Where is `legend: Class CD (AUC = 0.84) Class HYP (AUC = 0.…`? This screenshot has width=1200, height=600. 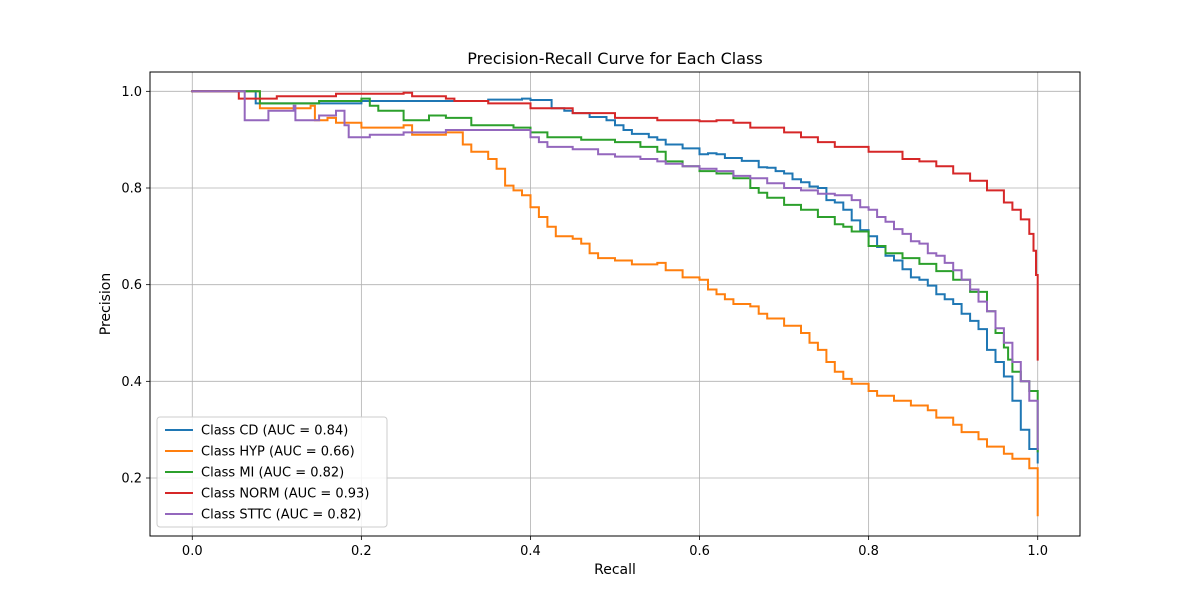
legend: Class CD (AUC = 0.84) Class HYP (AUC = 0.… is located at coordinates (272, 472).